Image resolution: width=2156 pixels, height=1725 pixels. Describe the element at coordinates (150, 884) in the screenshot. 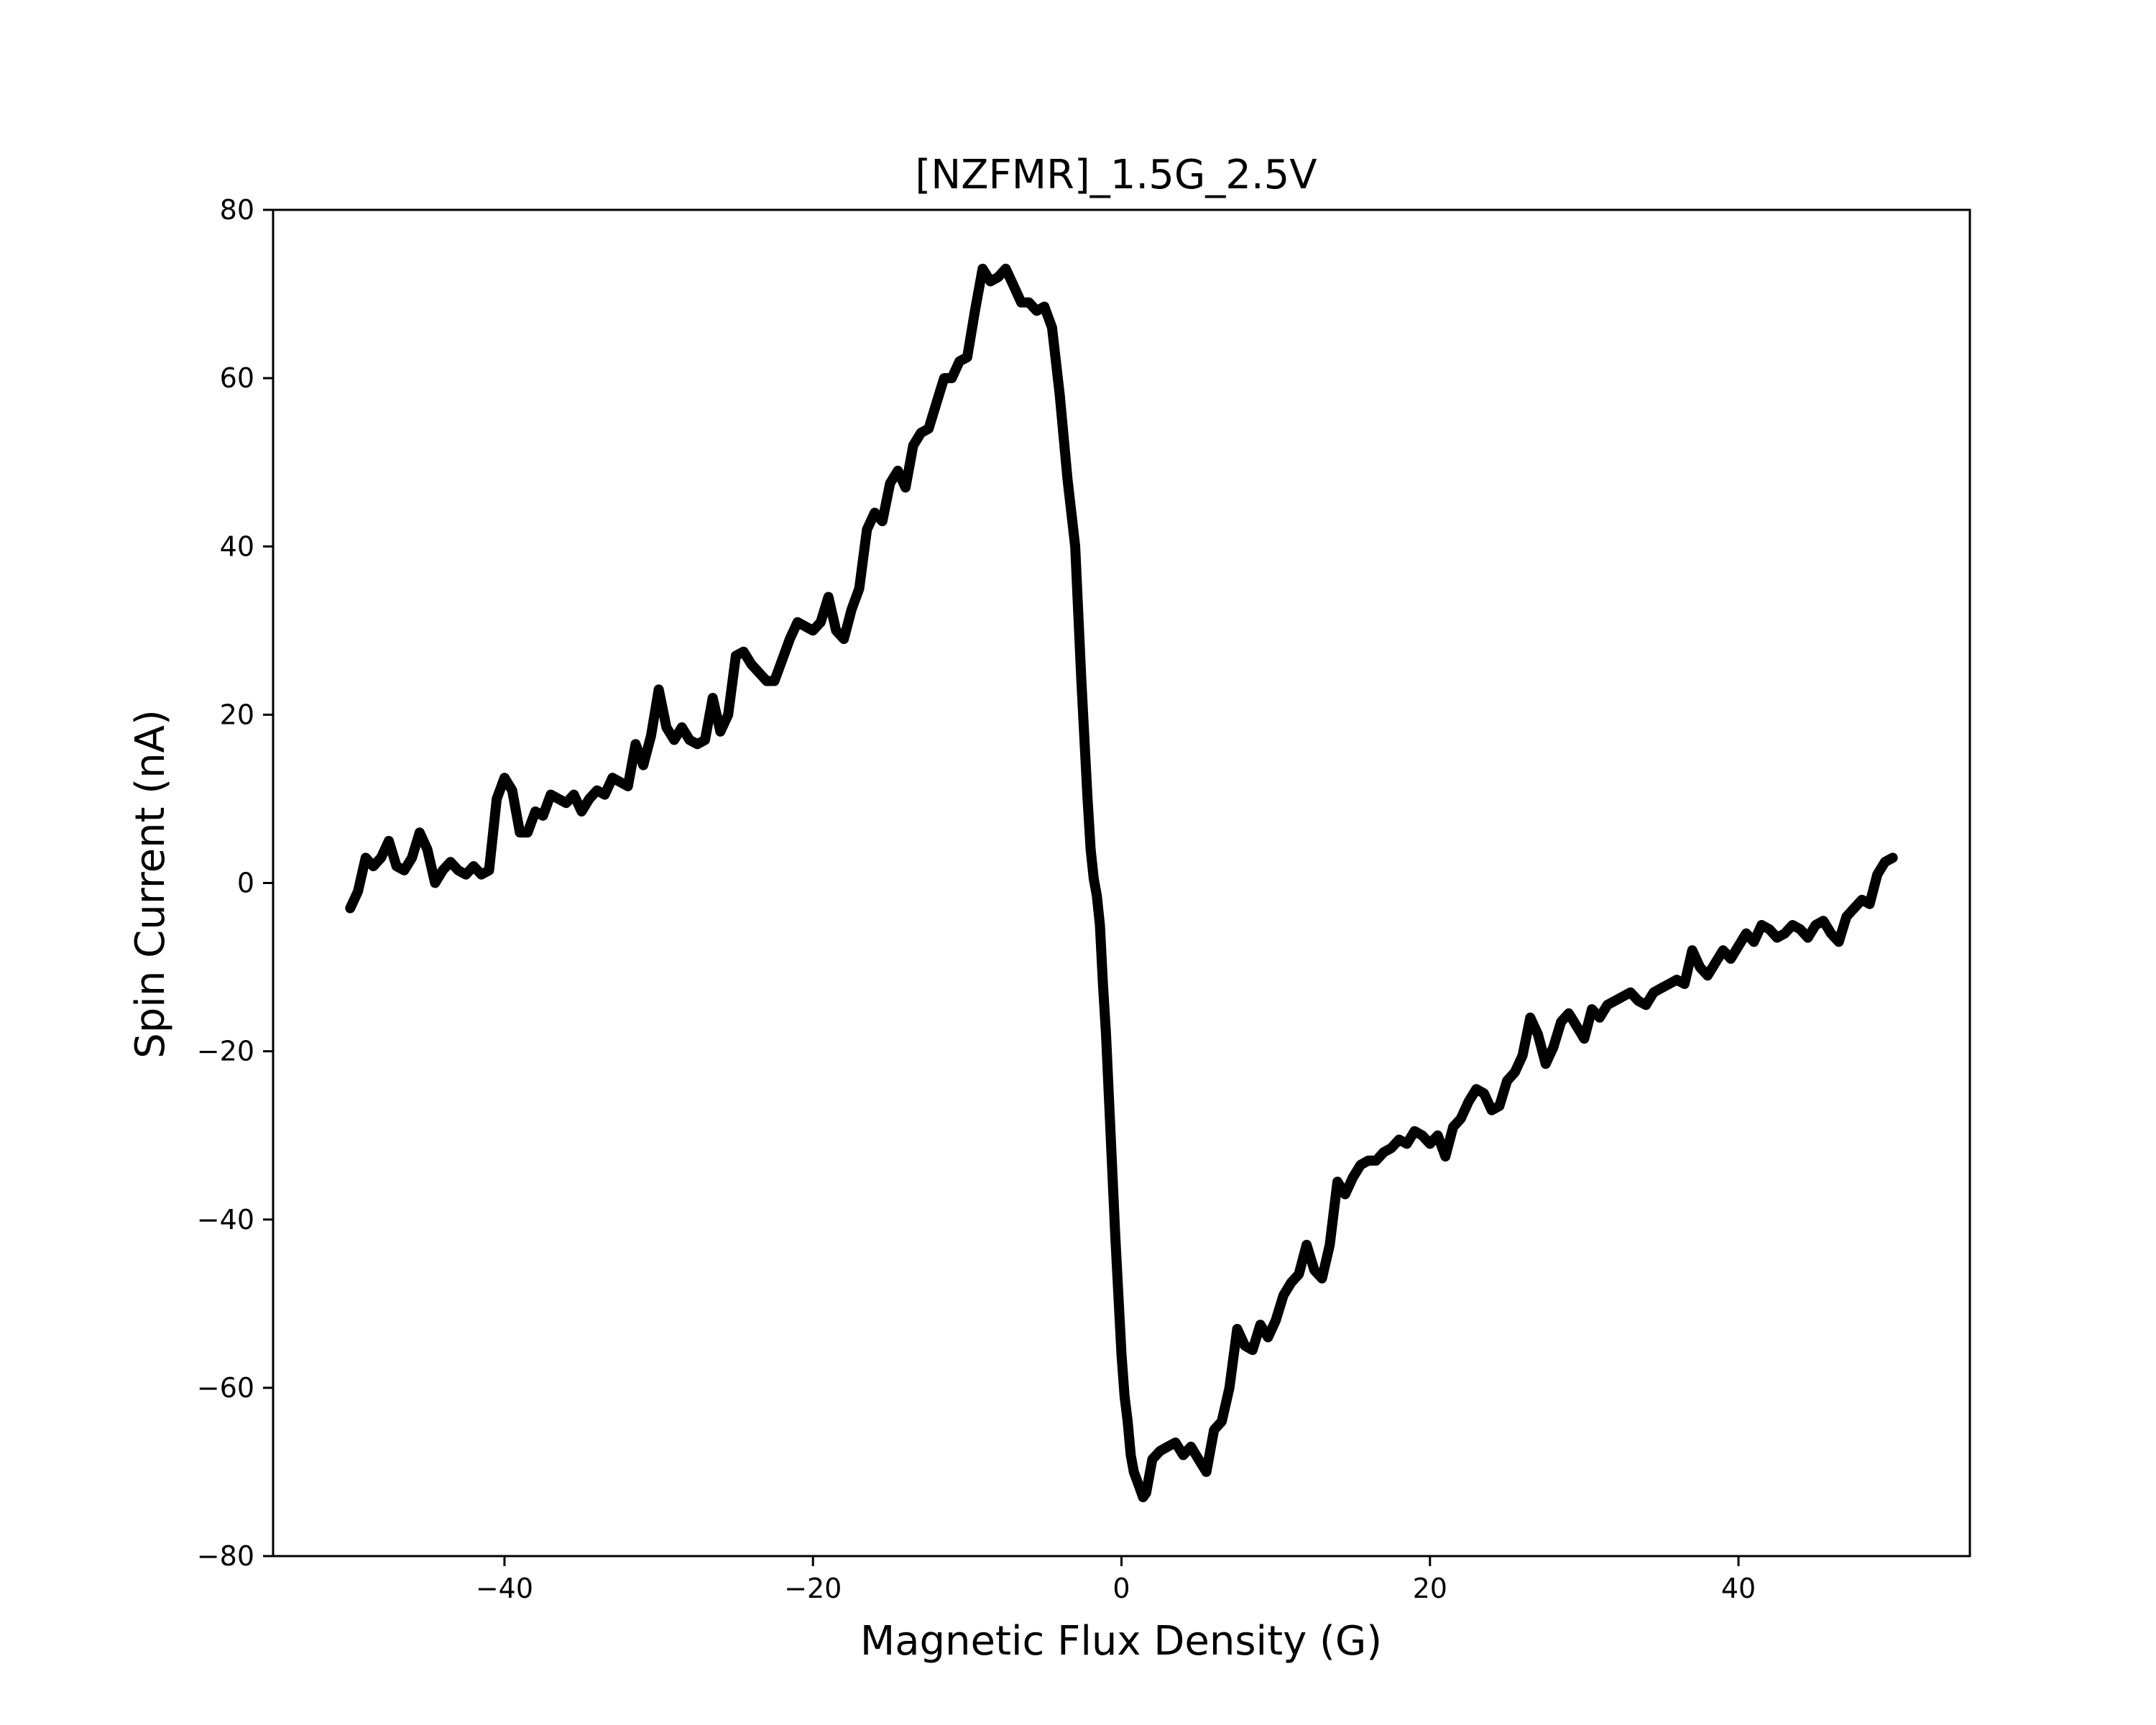

I see `y-axis-label: Spin Current (nA)` at that location.